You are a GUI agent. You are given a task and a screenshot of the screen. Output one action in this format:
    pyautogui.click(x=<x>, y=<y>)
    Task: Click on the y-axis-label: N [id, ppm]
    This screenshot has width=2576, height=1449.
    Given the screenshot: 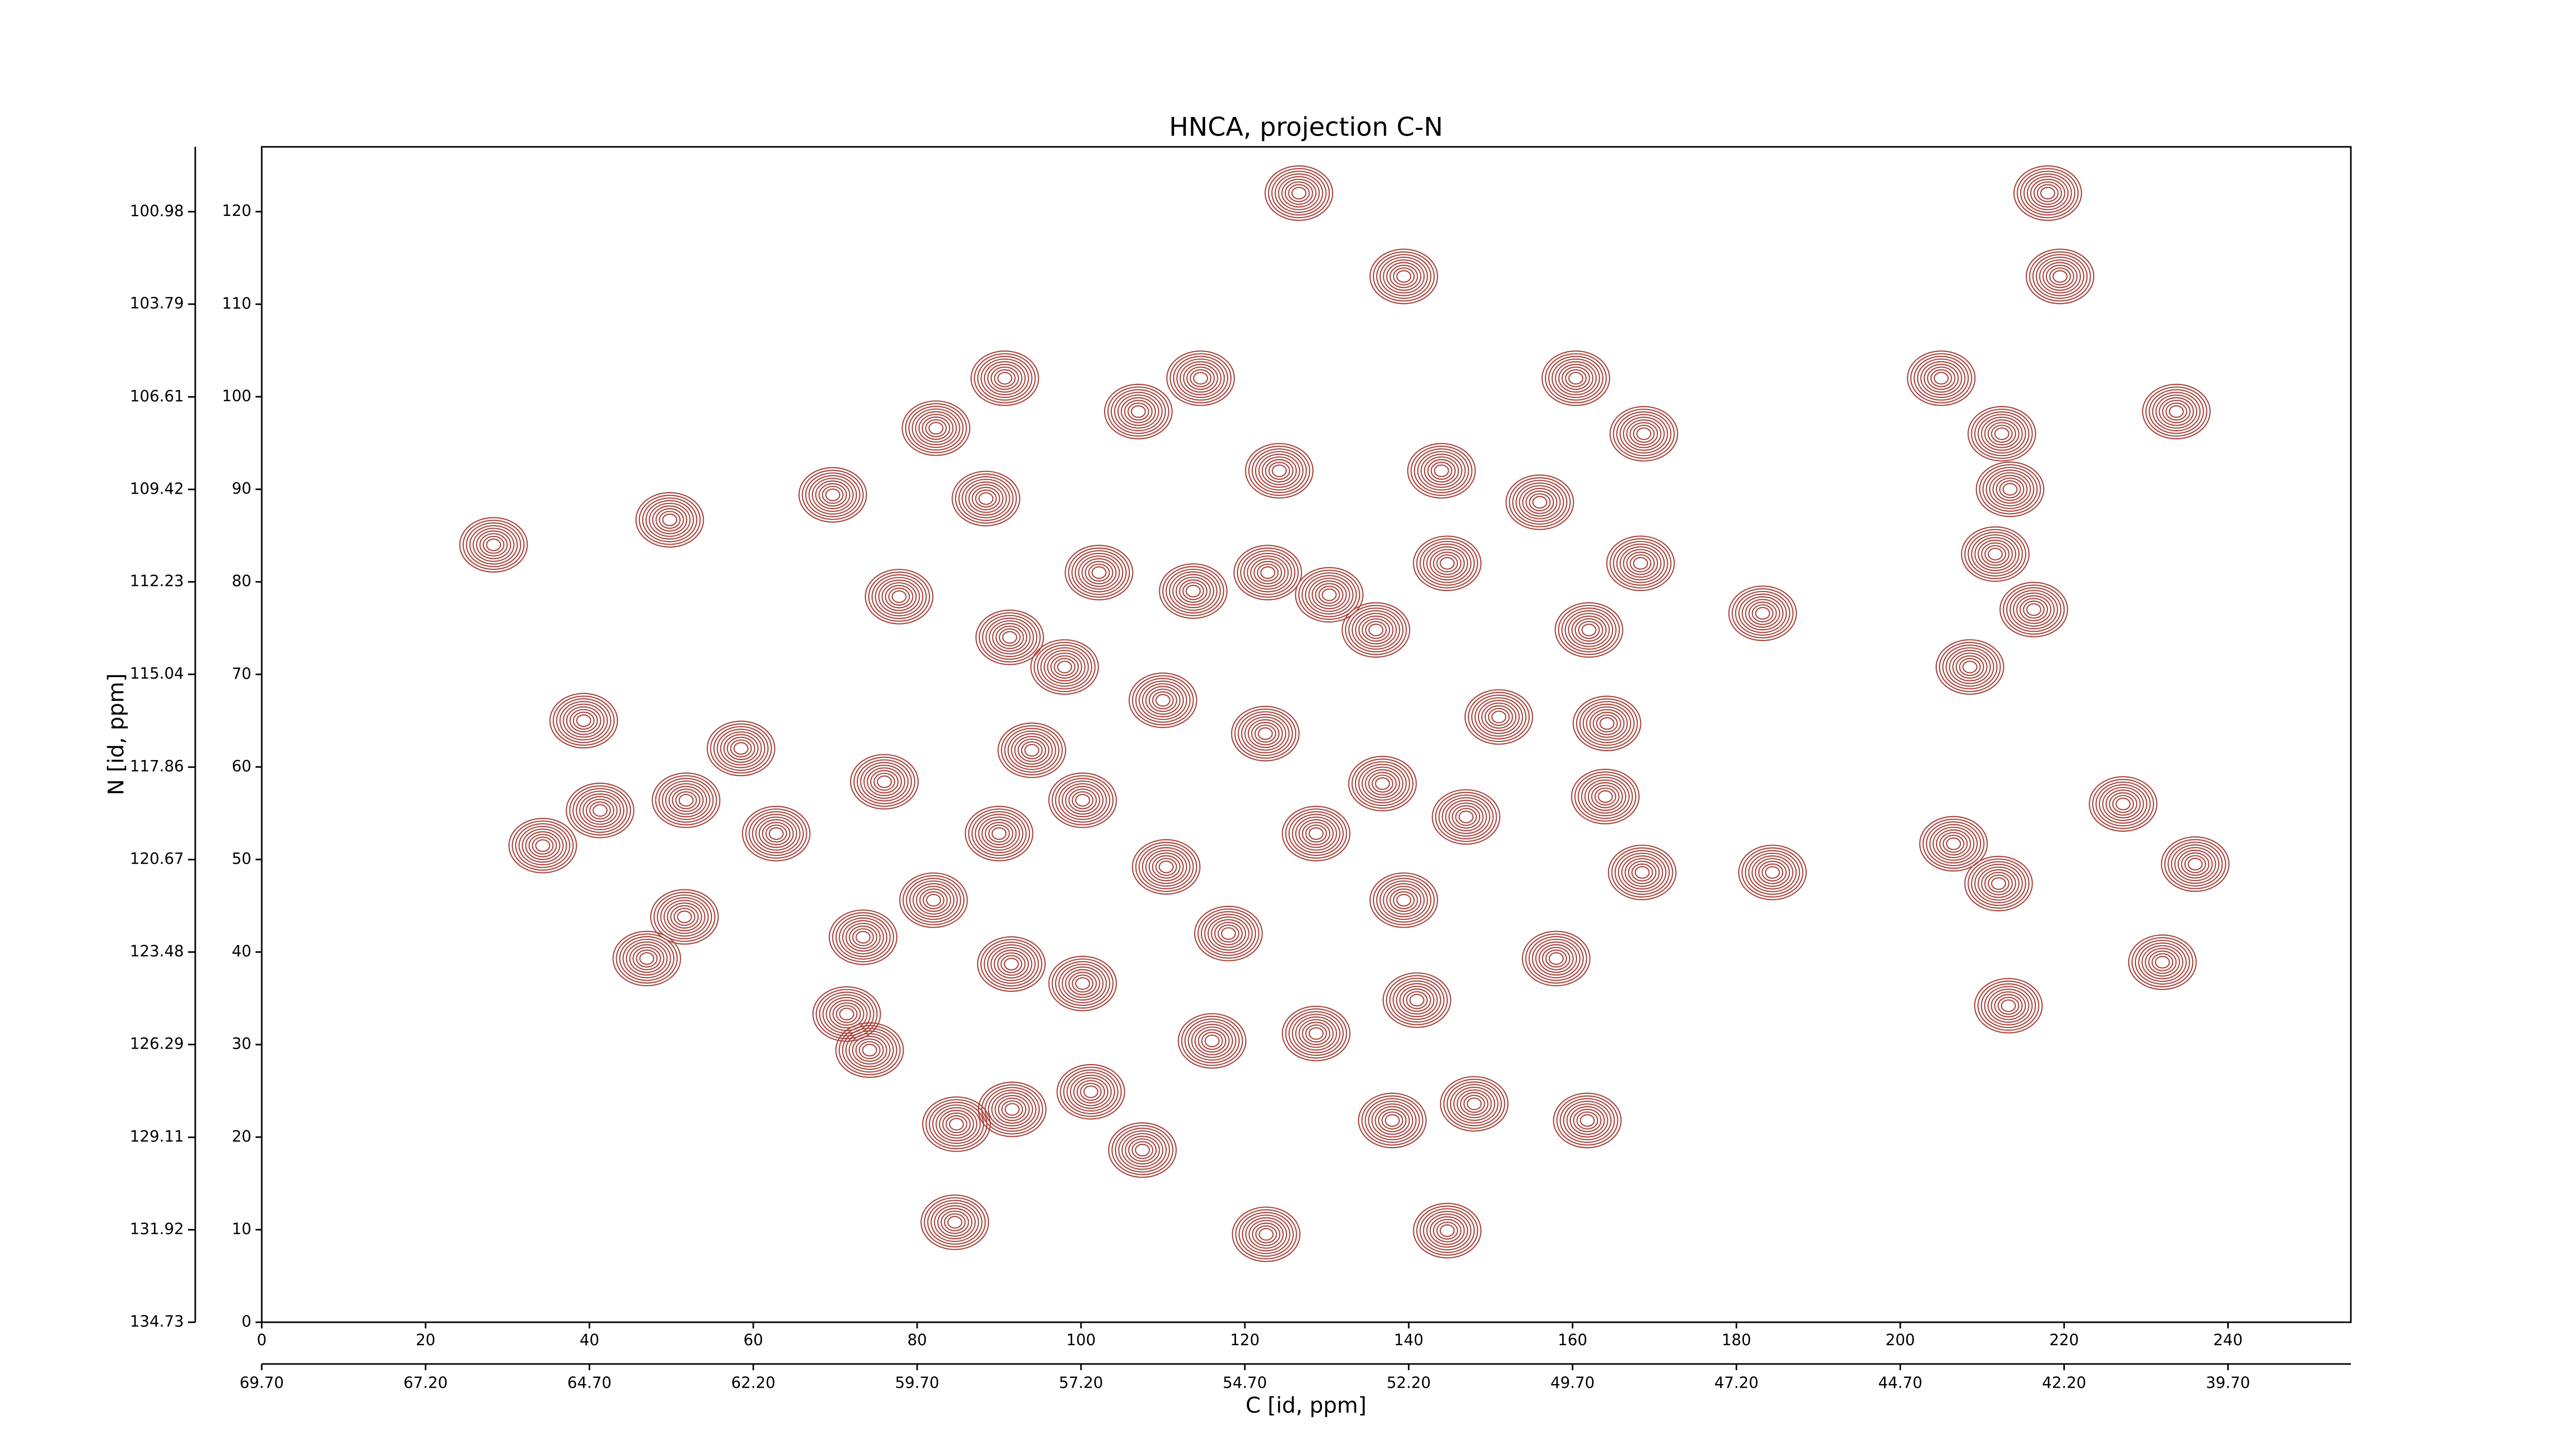 What is the action you would take?
    pyautogui.click(x=116, y=734)
    